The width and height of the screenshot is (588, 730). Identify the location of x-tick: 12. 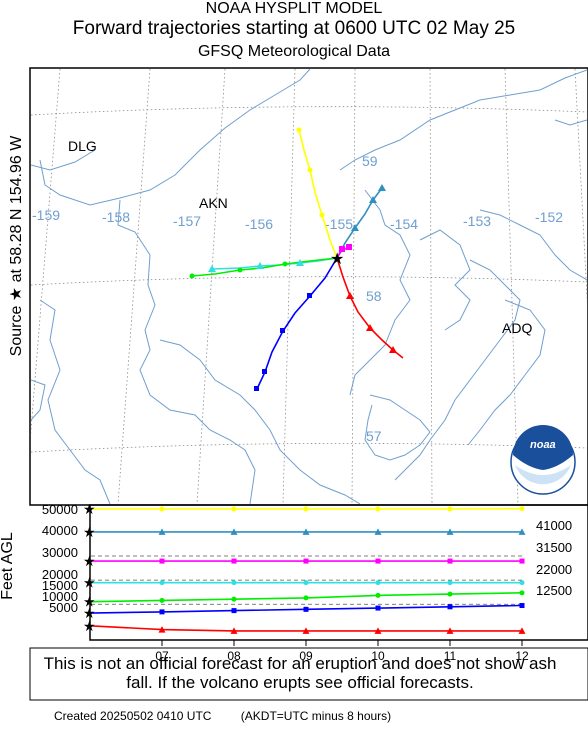
(522, 656).